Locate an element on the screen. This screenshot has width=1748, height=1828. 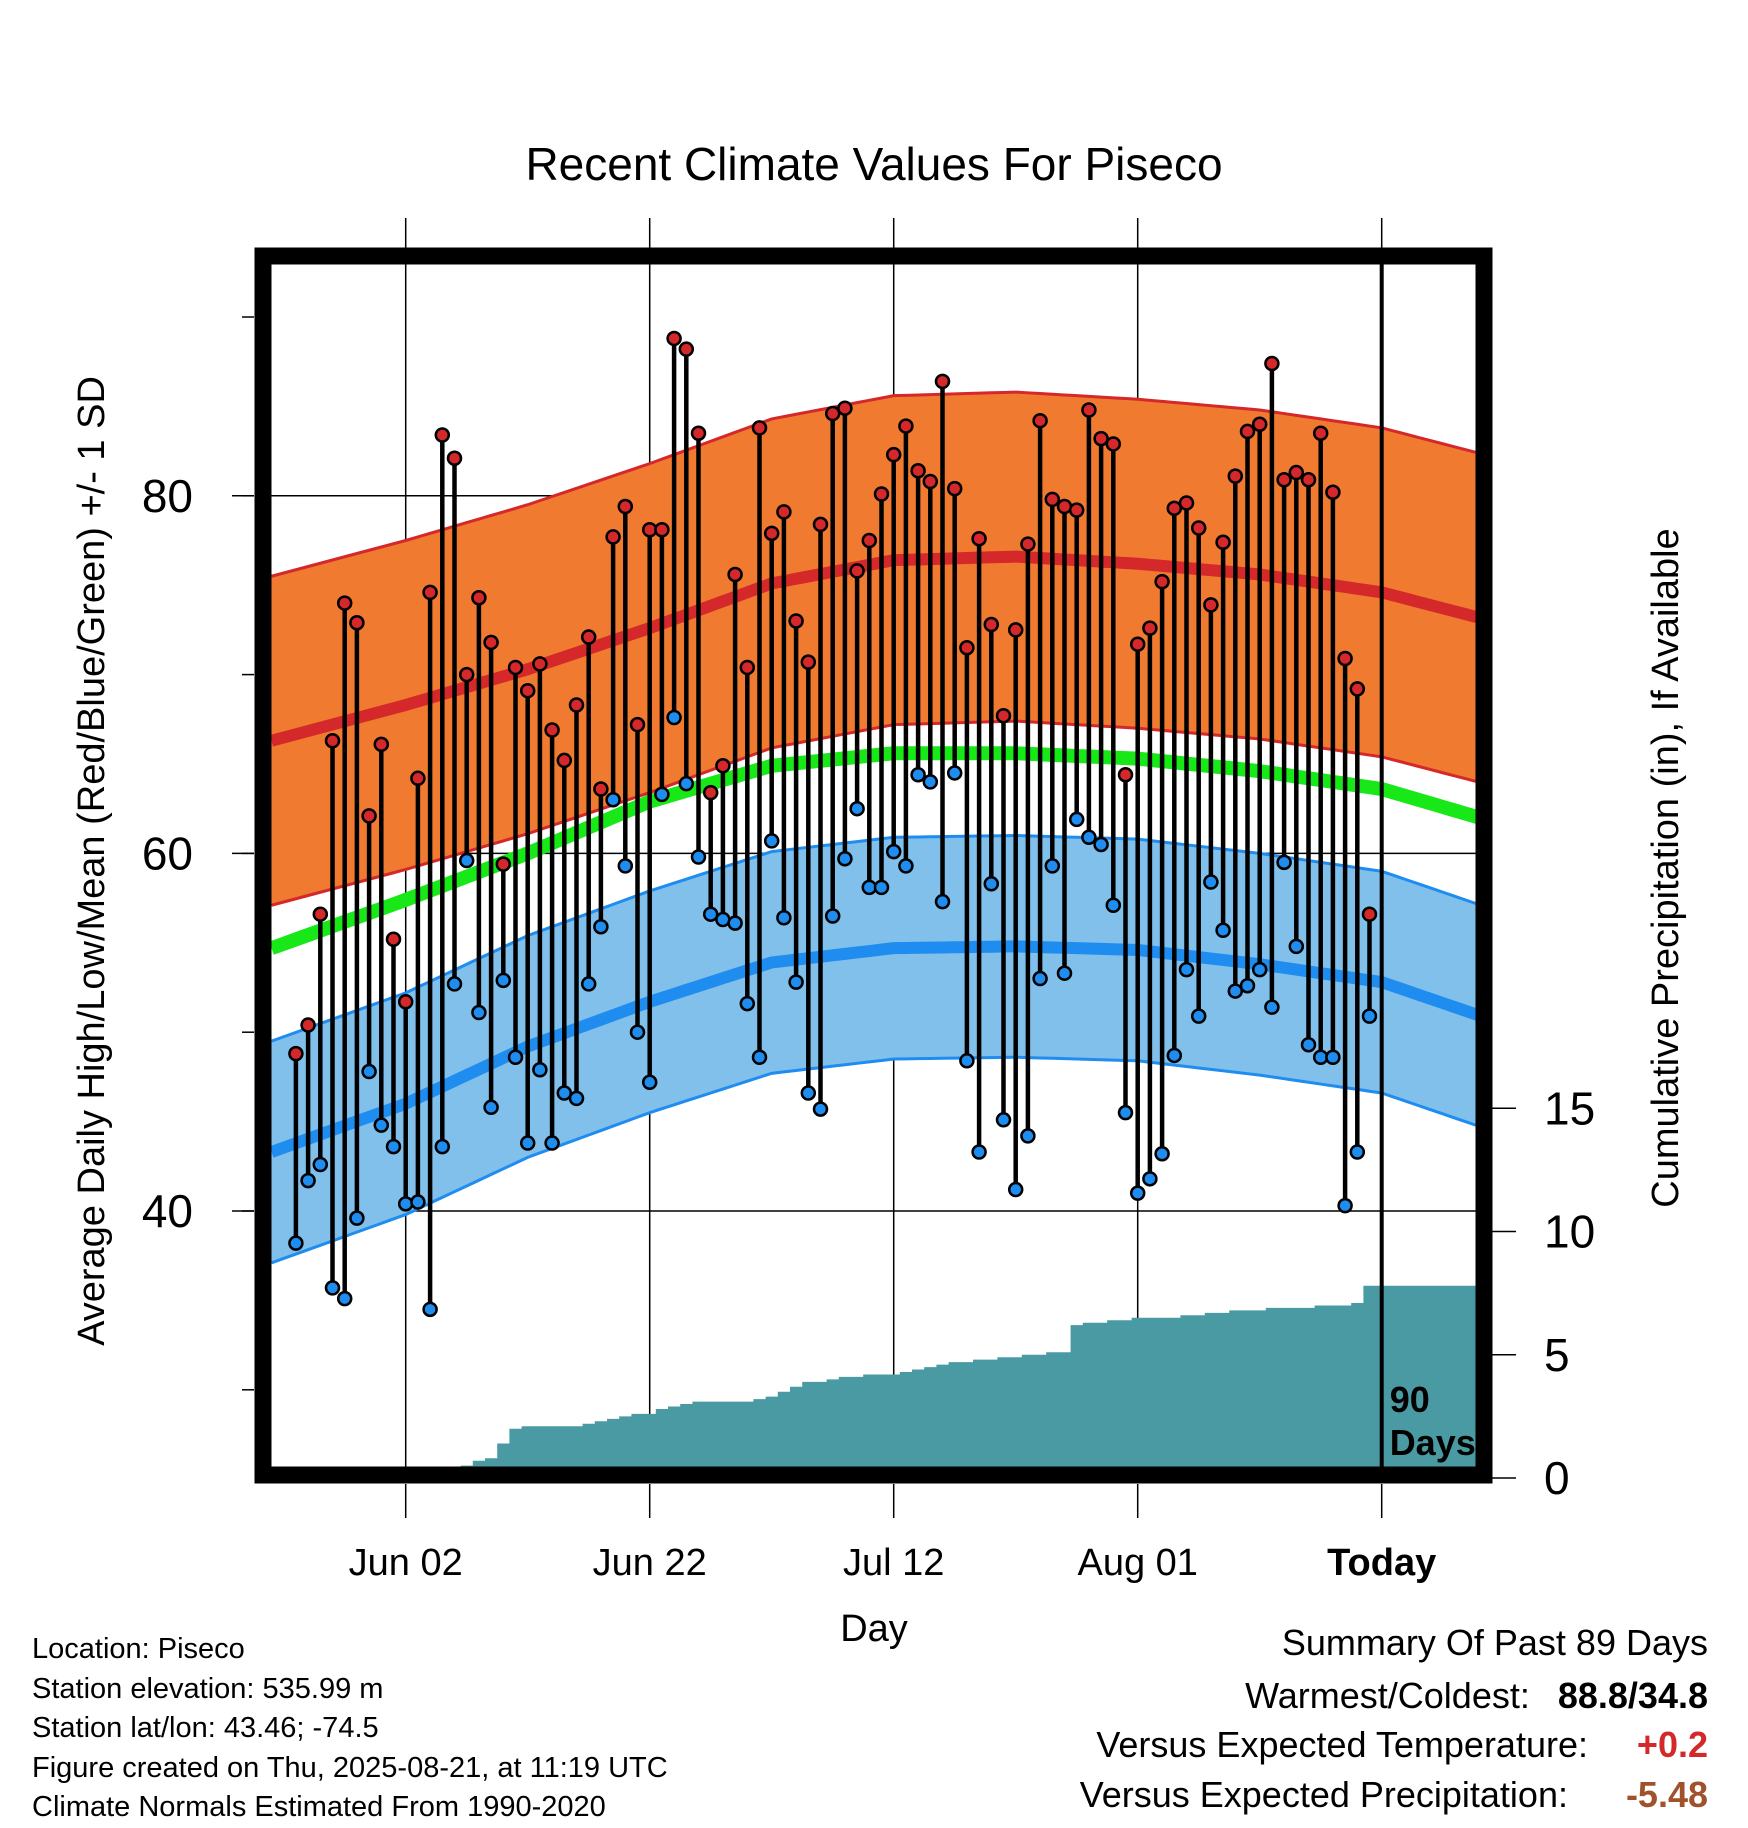
temp-departure-label: Versus Expected Temperature: is located at coordinates (1342, 1744).